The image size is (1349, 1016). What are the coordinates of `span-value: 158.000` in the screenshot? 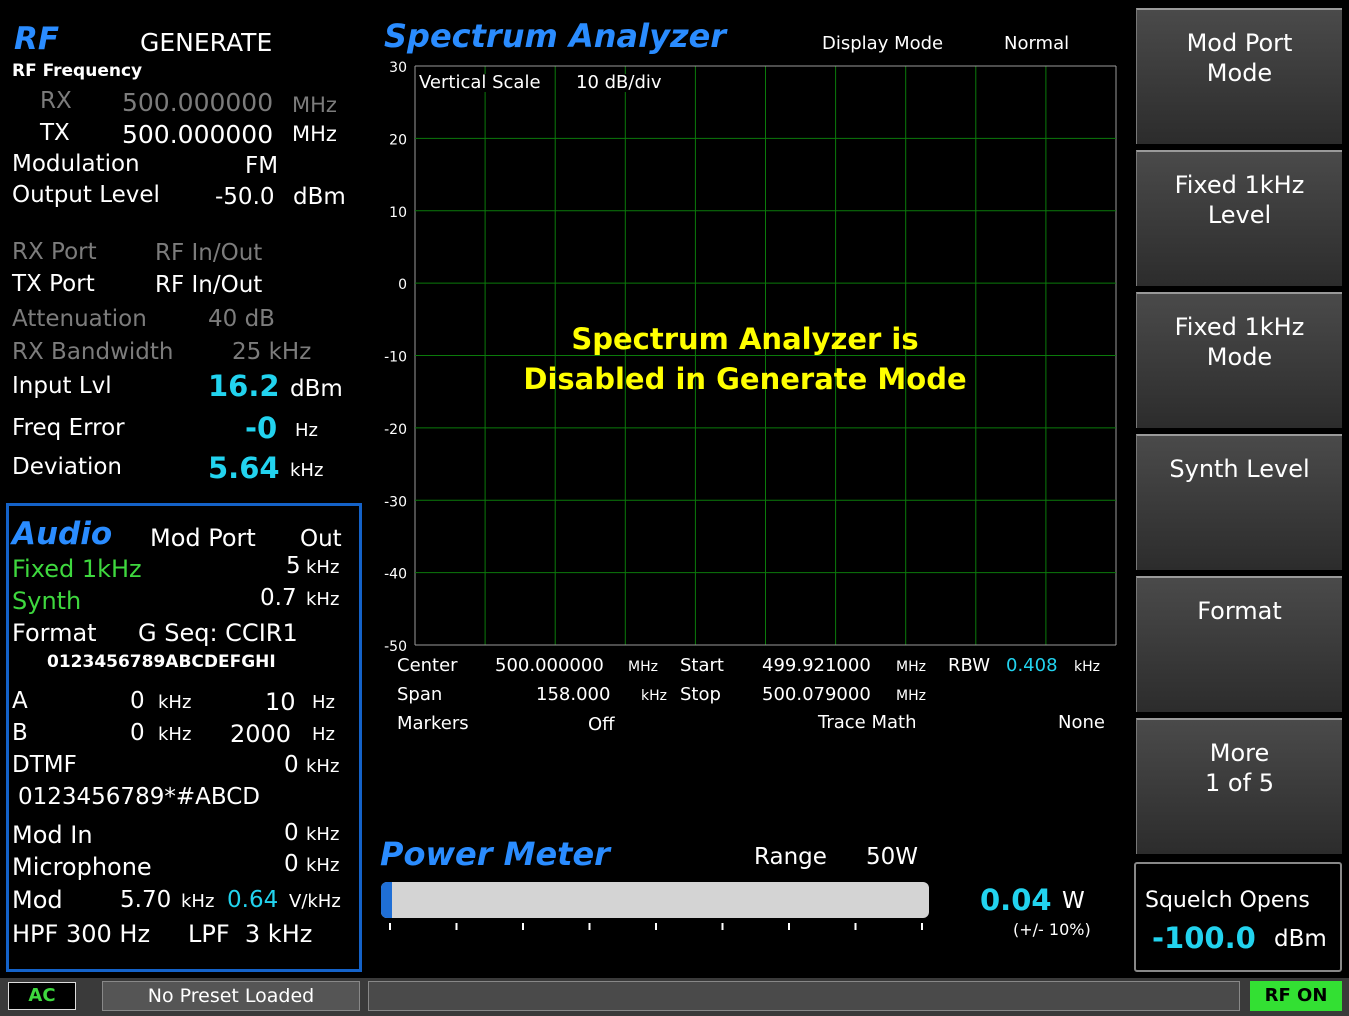 It's located at (573, 694).